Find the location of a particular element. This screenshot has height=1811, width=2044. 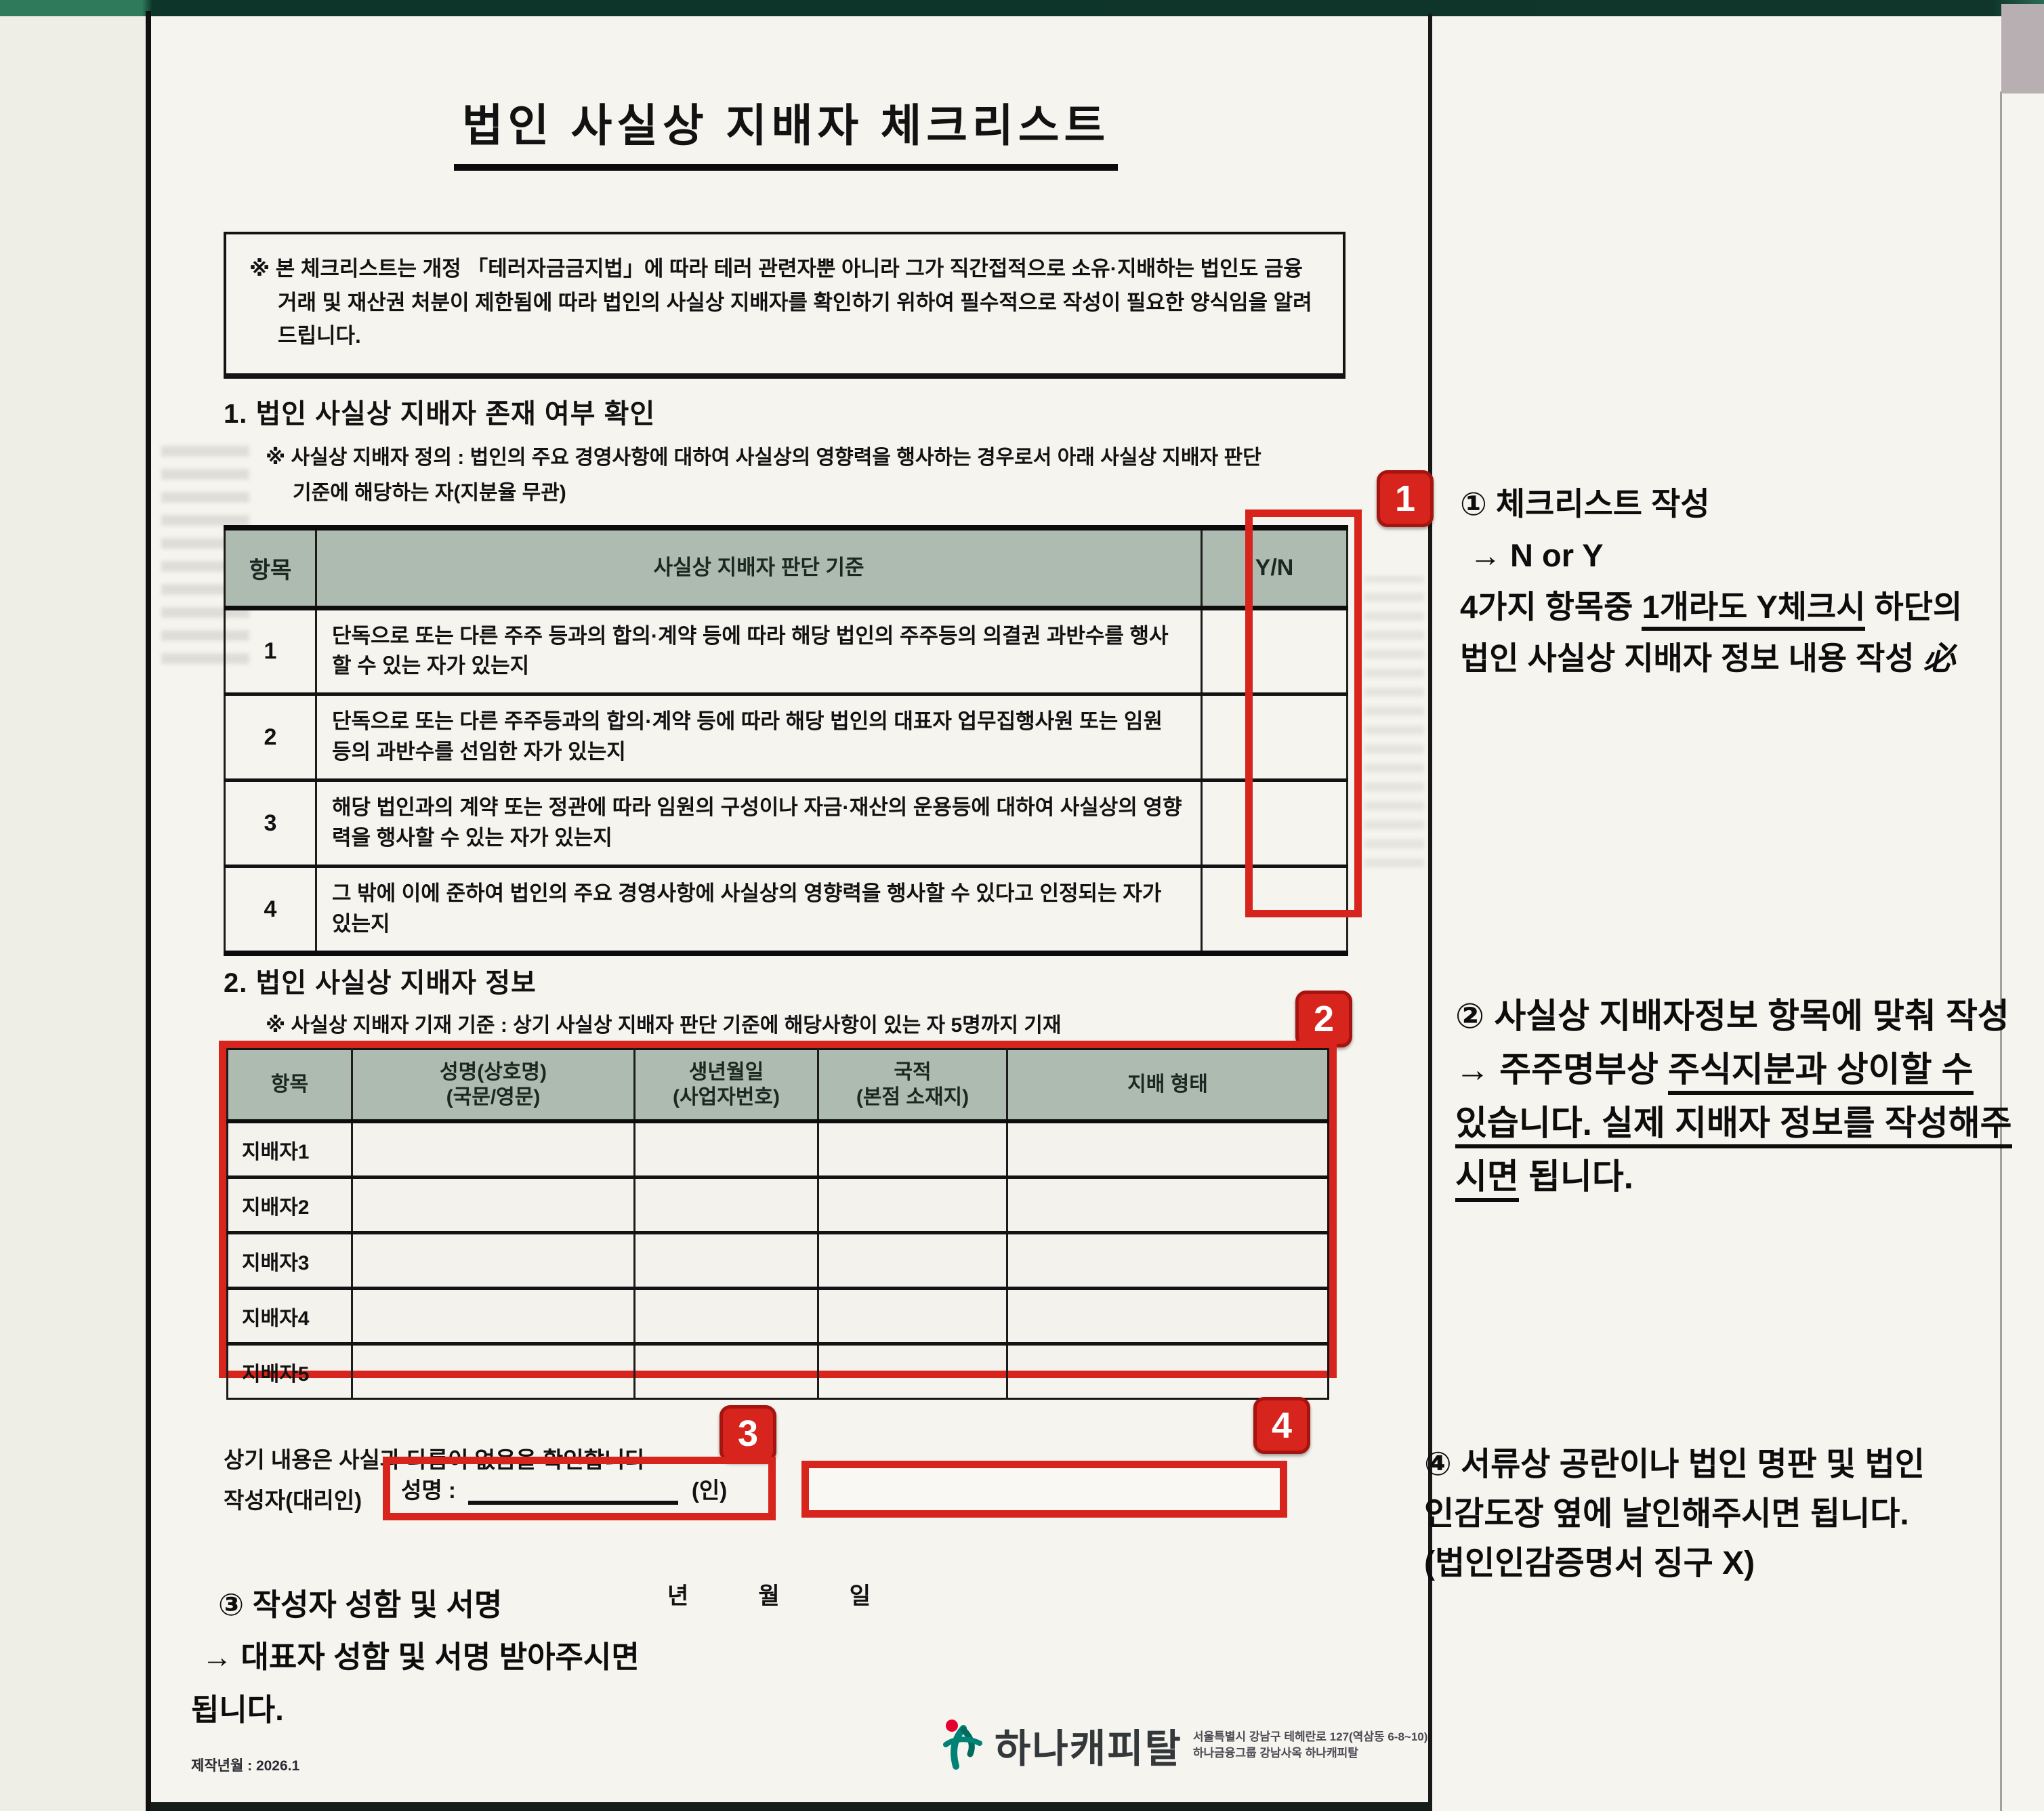

criteria-table-header-row: 항목 사실상 지배자 판단 기준 Y/N is located at coordinates (786, 569).